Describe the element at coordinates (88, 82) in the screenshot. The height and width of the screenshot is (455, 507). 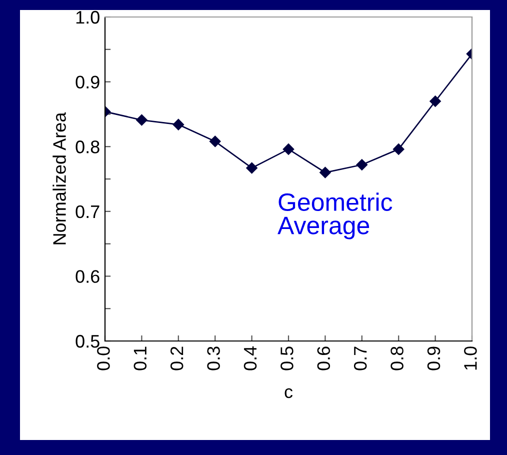
I see `y-tick-label: 0.9` at that location.